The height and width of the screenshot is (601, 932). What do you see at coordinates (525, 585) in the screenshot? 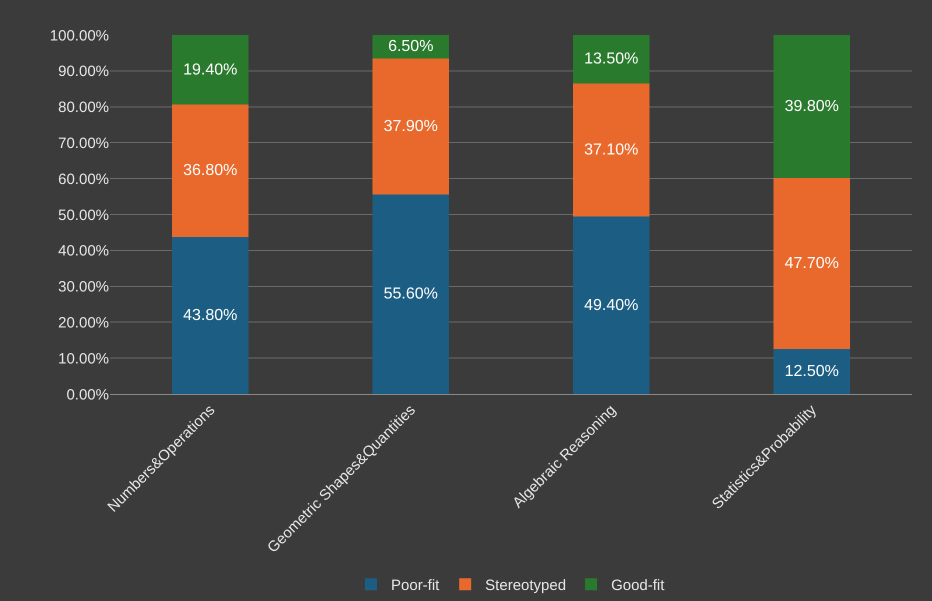
I see `legend-label: Stereotyped` at bounding box center [525, 585].